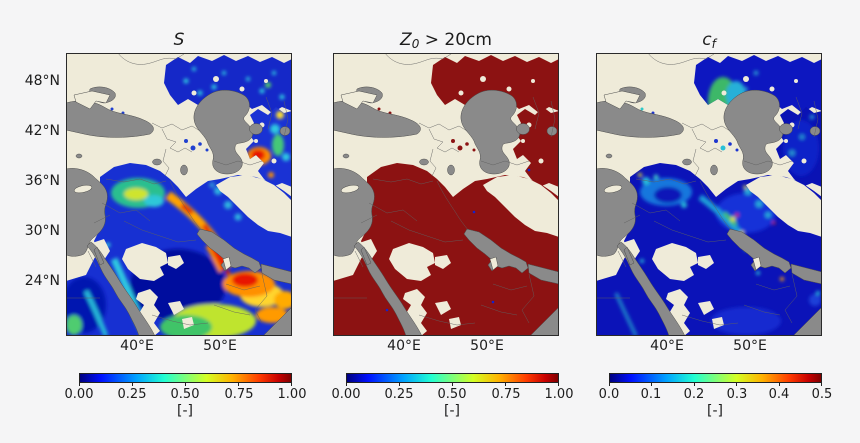 Image resolution: width=860 pixels, height=443 pixels. Describe the element at coordinates (42, 81) in the screenshot. I see `ytick-48n: 48°N` at that location.